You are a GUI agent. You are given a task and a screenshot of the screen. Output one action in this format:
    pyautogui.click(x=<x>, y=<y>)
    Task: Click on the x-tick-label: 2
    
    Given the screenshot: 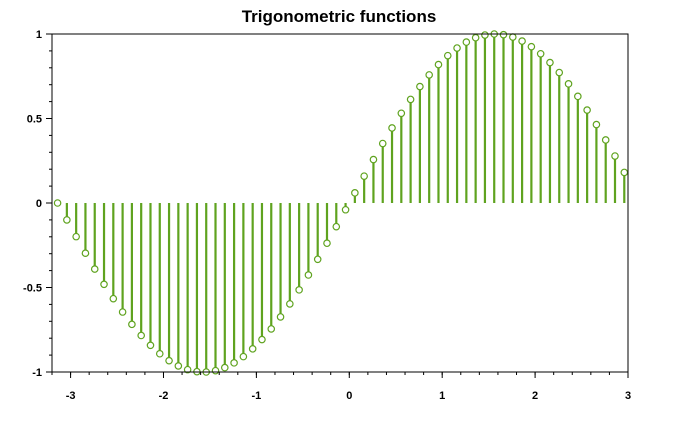 What is the action you would take?
    pyautogui.click(x=535, y=396)
    